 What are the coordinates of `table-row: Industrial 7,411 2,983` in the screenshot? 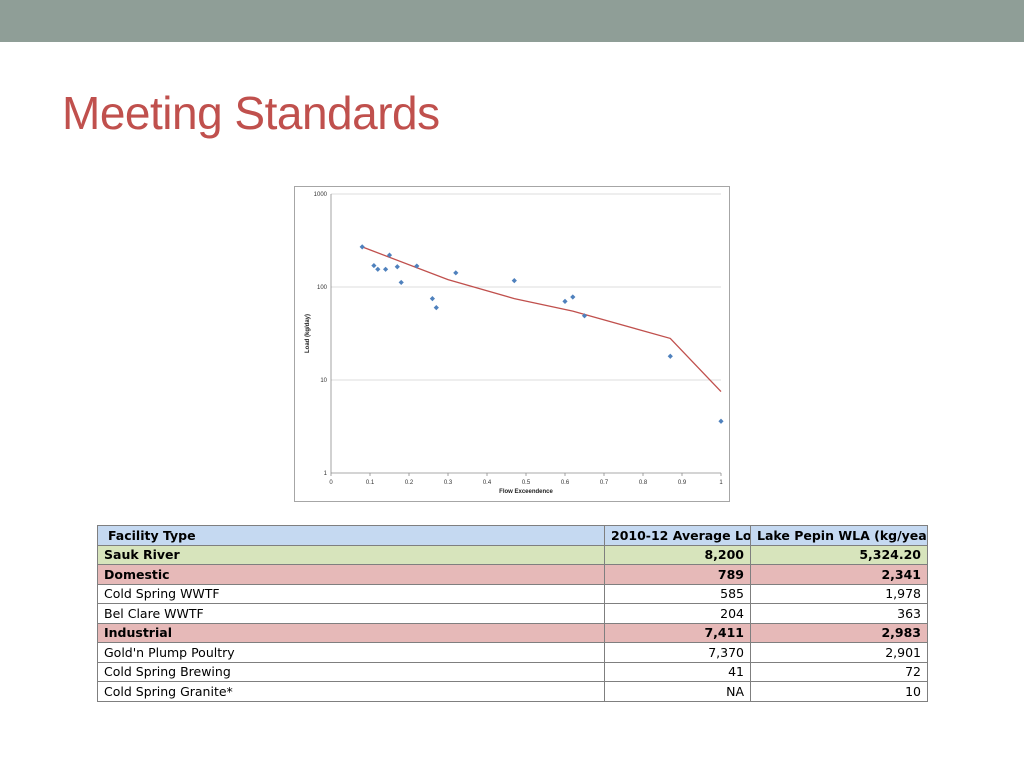 It's located at (512, 632).